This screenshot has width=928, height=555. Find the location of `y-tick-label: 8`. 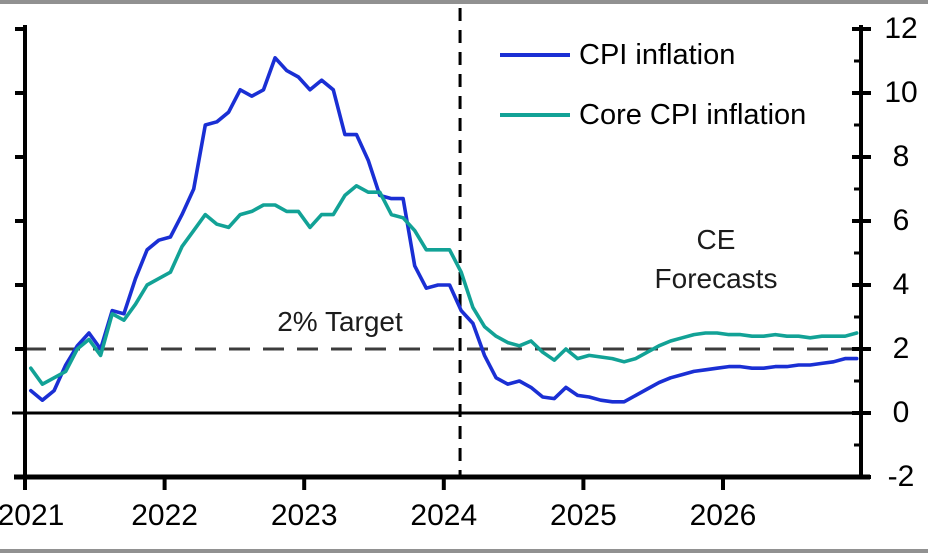

y-tick-label: 8 is located at coordinates (901, 156).